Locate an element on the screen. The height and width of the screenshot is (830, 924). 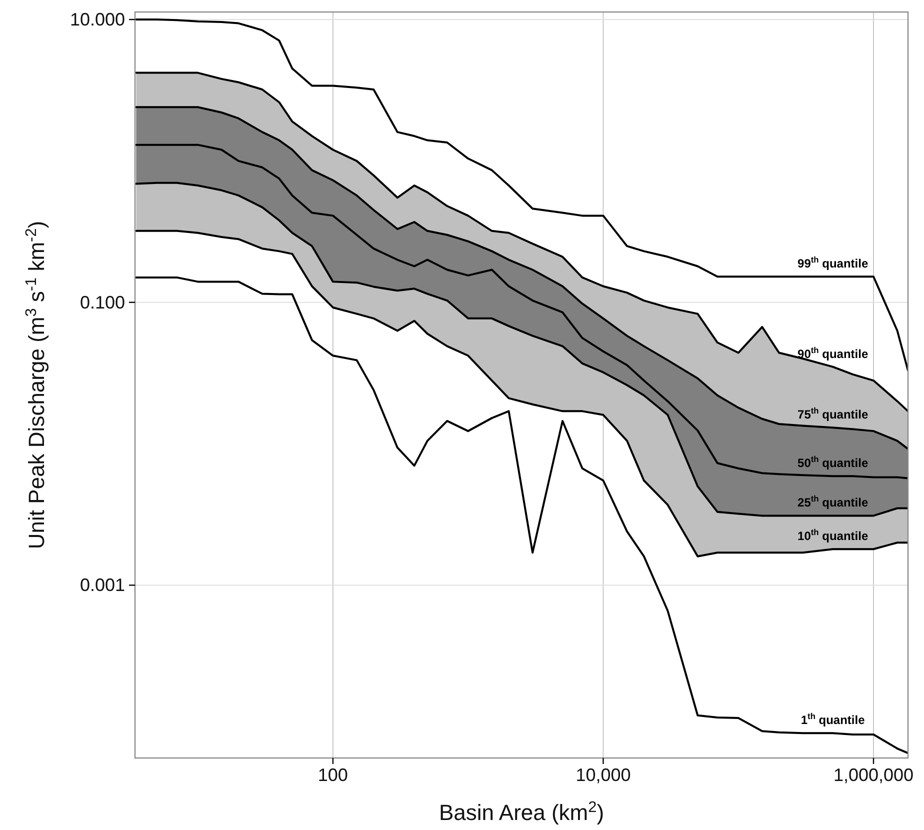
x-tick-label: 1,000,000 is located at coordinates (873, 775).